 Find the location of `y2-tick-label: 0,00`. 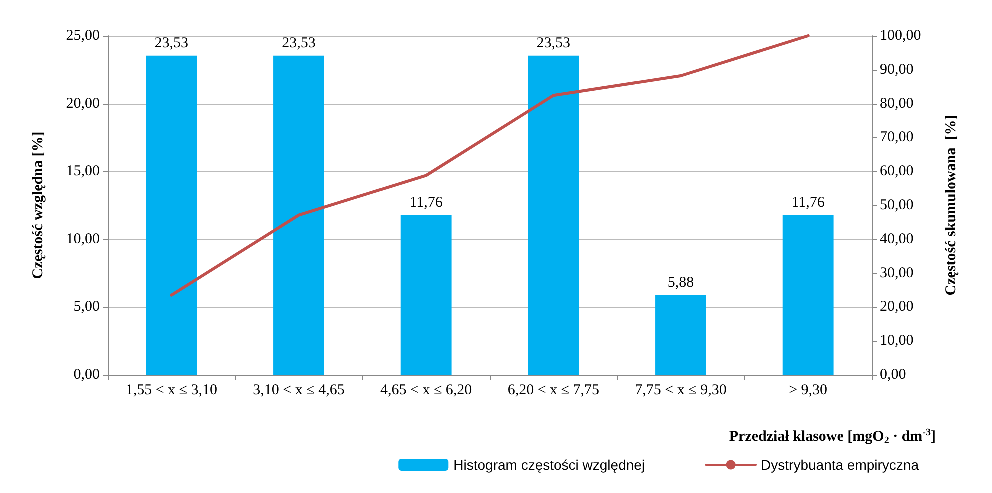

y2-tick-label: 0,00 is located at coordinates (893, 375).